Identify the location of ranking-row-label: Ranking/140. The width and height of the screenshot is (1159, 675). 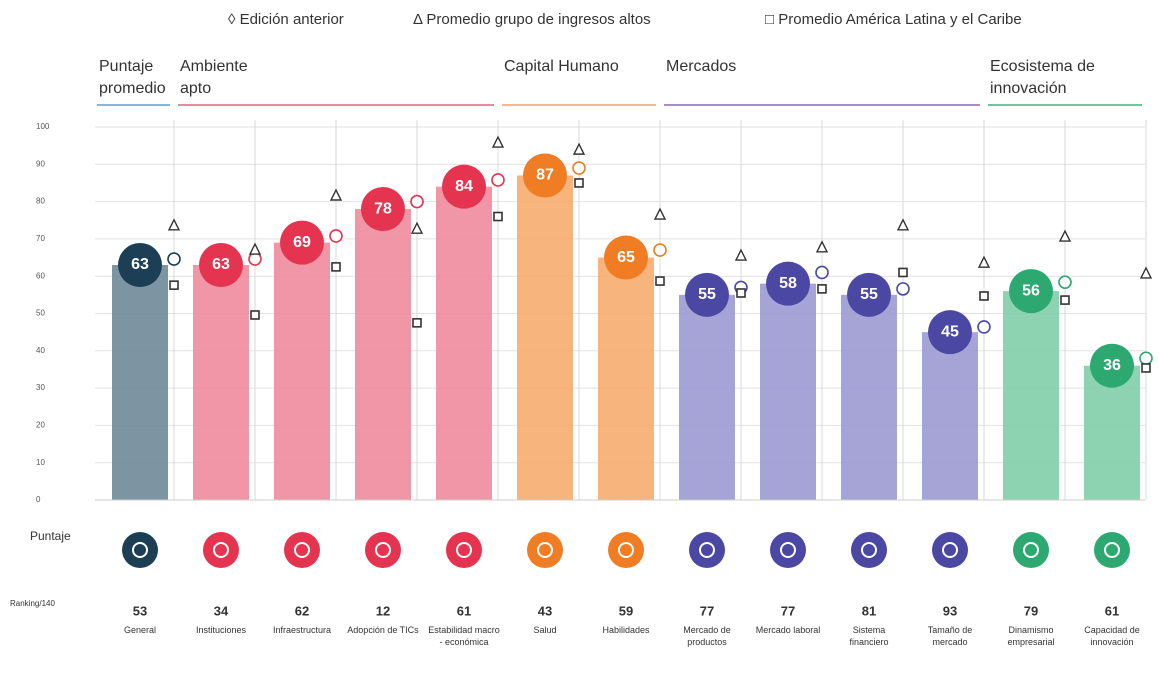
(32, 603).